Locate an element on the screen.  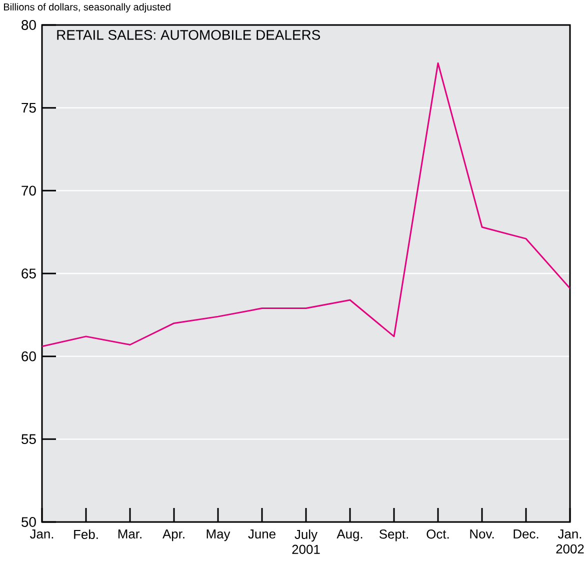
x-tick-label: Oct. is located at coordinates (437, 534).